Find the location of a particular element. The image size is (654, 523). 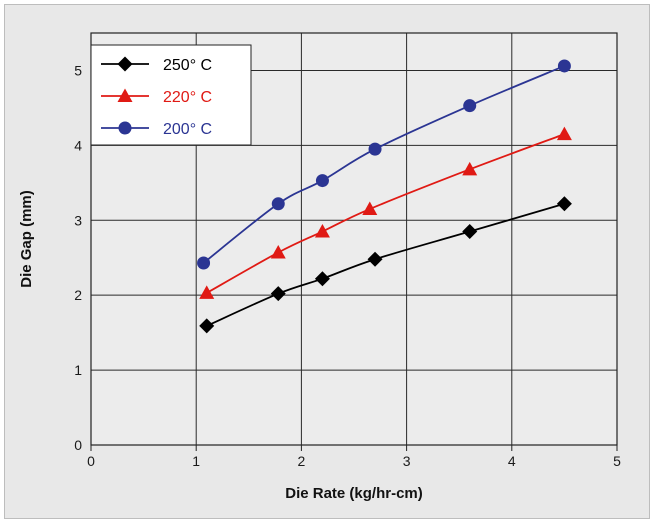

x-tick-label: 5 is located at coordinates (617, 461).